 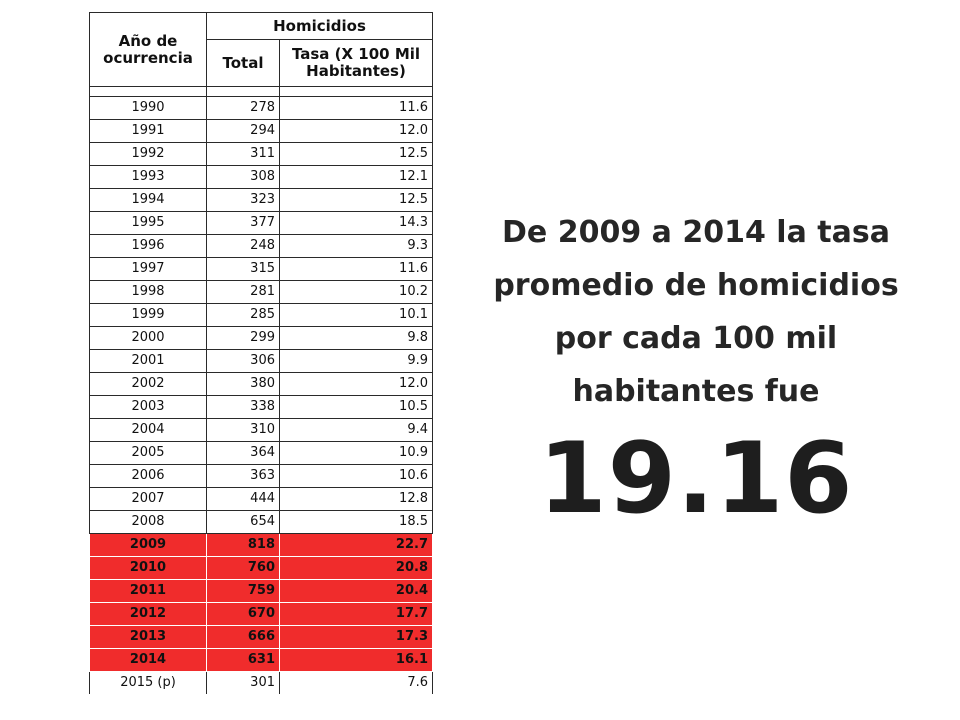 What do you see at coordinates (243, 246) in the screenshot?
I see `total-cell: 248` at bounding box center [243, 246].